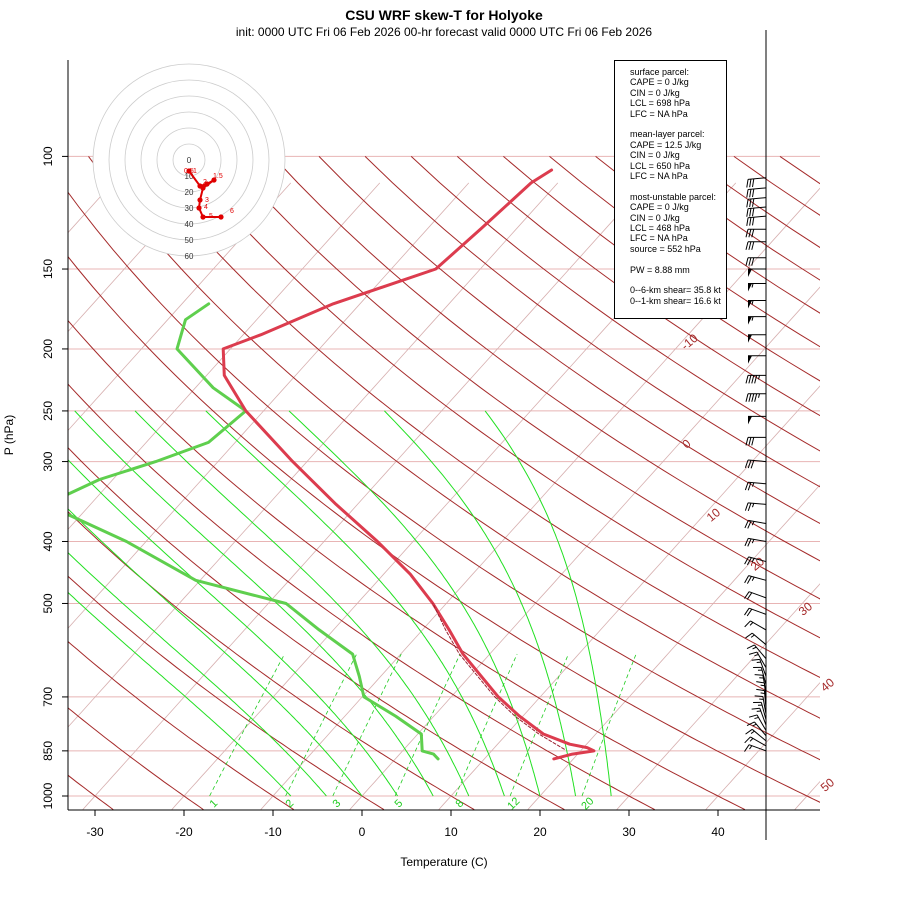 This screenshot has height=900, width=900. I want to click on hodograph-ring, so click(189, 160).